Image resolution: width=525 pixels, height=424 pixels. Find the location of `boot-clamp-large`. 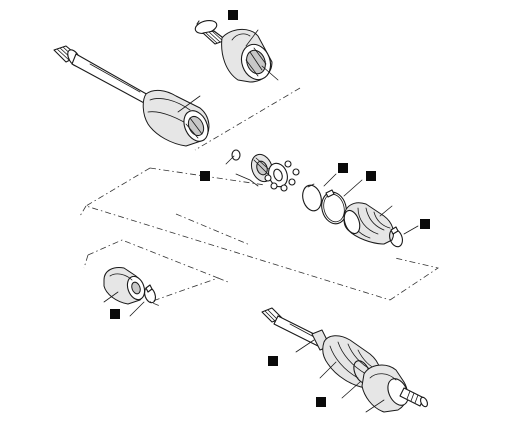

boot-clamp-large is located at coordinates (334, 207).